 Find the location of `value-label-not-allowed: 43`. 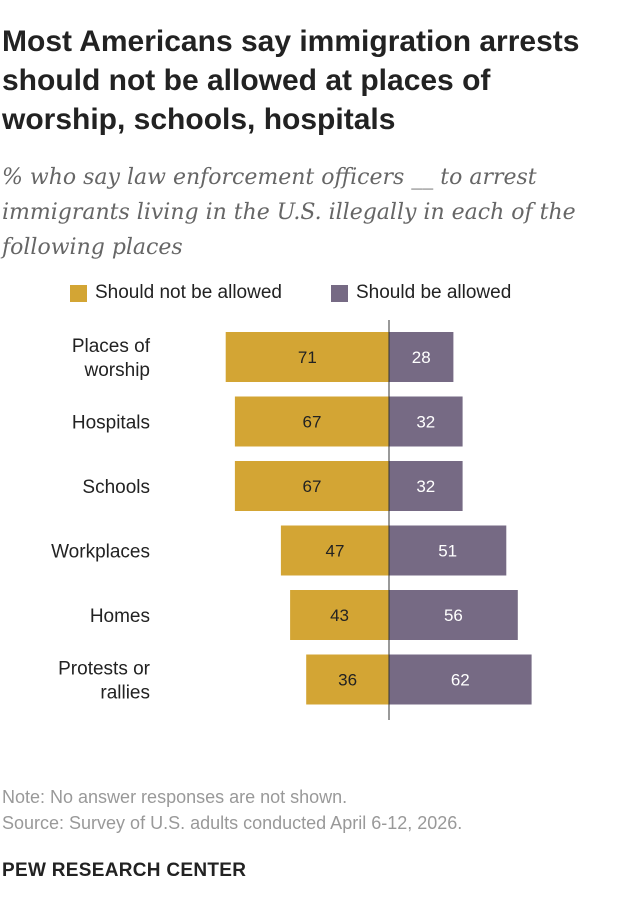

value-label-not-allowed: 43 is located at coordinates (339, 615).